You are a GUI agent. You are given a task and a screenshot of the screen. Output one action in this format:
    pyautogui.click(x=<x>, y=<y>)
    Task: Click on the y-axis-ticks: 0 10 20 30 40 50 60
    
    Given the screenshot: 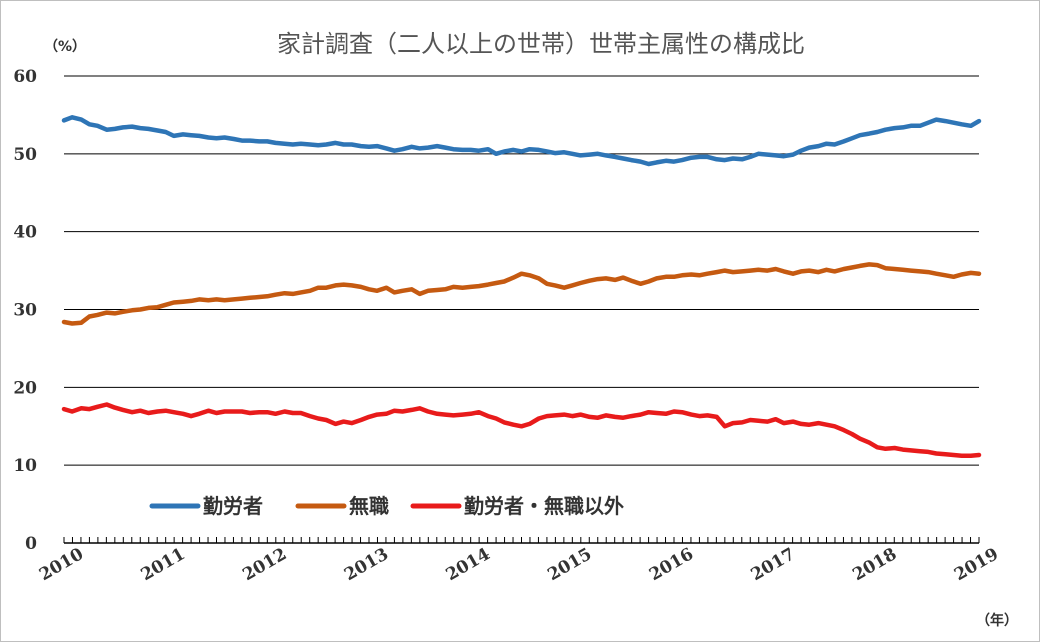 What is the action you would take?
    pyautogui.click(x=25, y=310)
    